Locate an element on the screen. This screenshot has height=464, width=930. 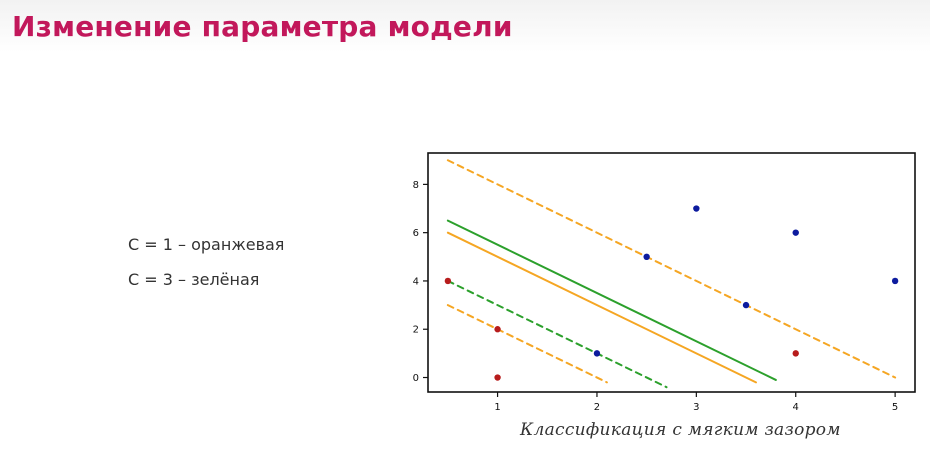
y-tick-label: 2 is located at coordinates (416, 330).